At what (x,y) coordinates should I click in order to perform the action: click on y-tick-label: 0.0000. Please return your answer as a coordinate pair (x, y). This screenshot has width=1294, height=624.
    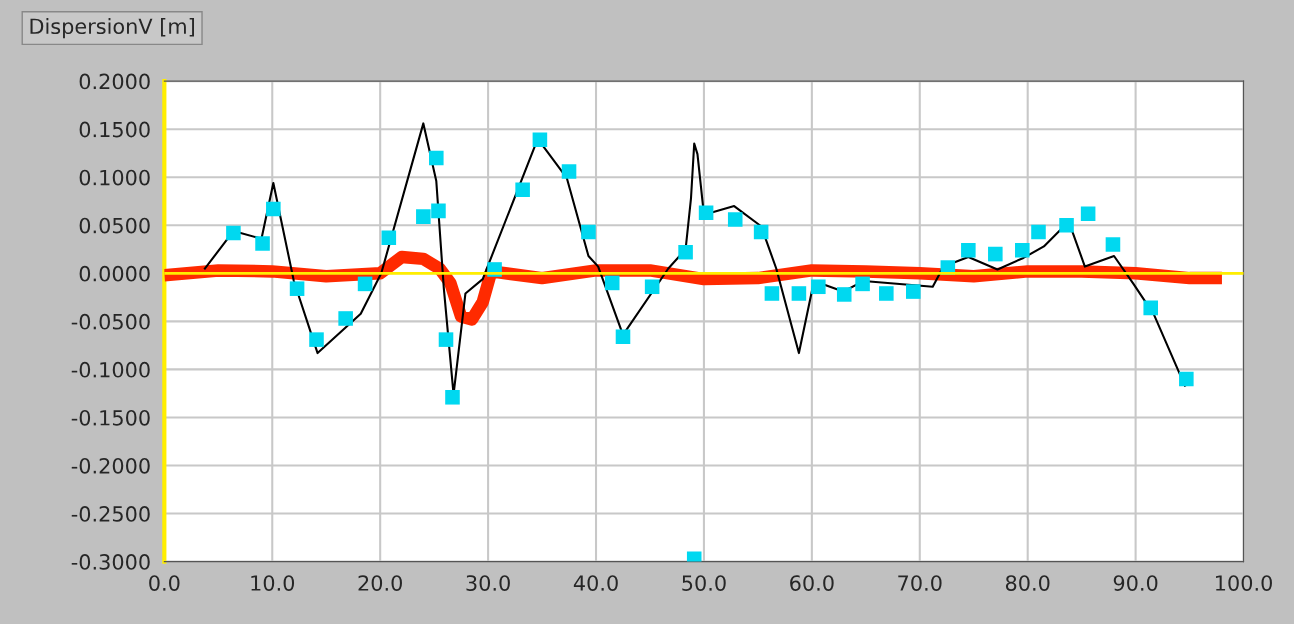
    Looking at the image, I should click on (114, 273).